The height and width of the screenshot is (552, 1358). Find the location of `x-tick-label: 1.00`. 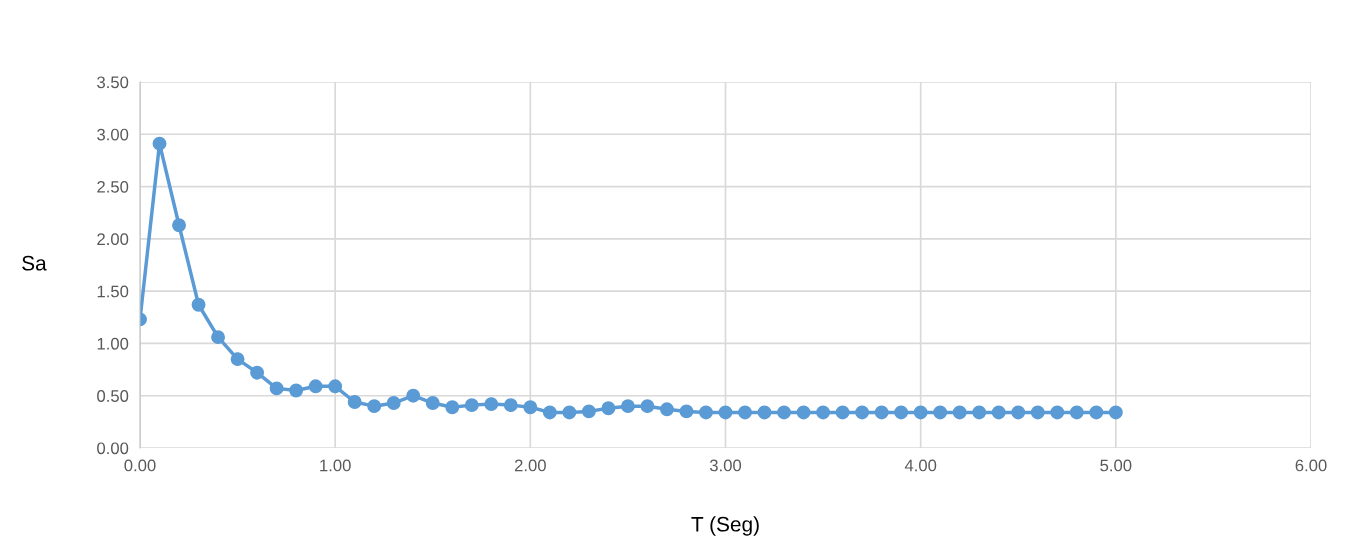

x-tick-label: 1.00 is located at coordinates (335, 465).